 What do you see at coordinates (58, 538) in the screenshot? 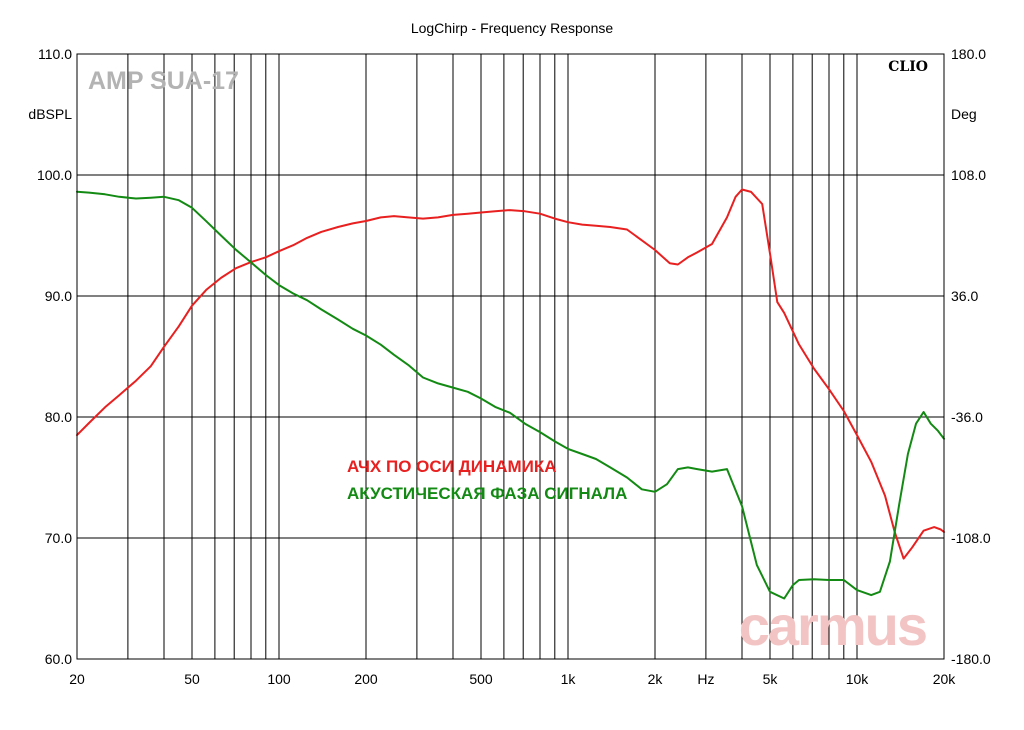
I see `y-tick-label-left: 70.0` at bounding box center [58, 538].